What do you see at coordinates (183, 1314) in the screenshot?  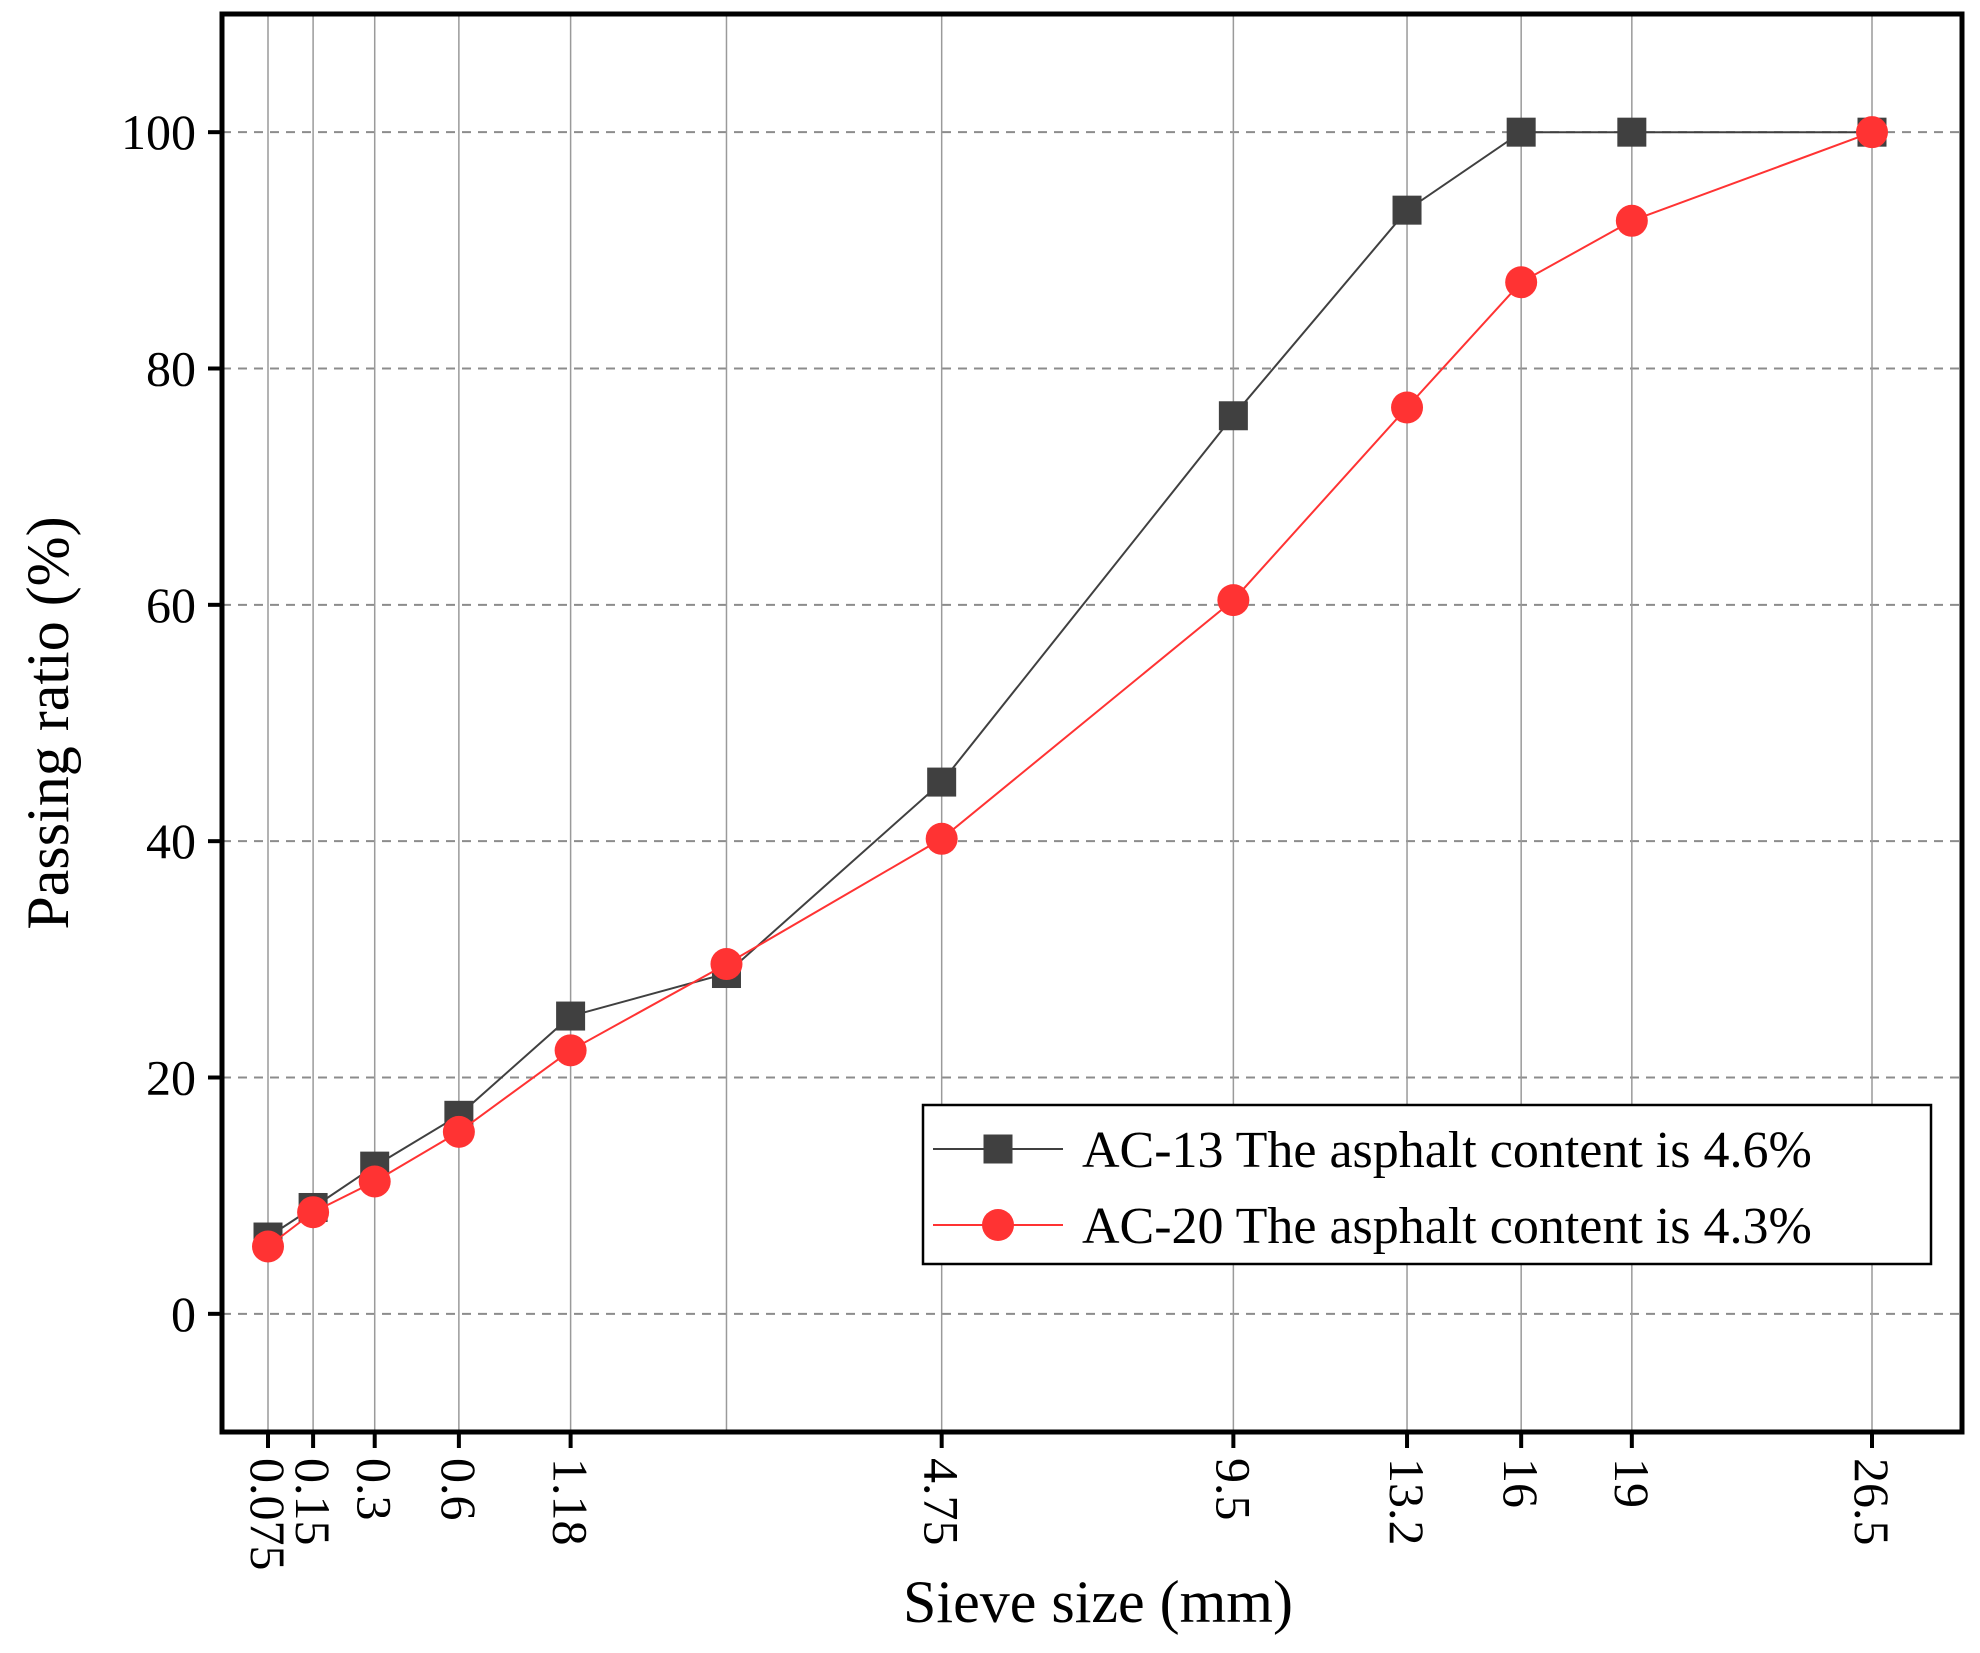 I see `y-tick-label: 0` at bounding box center [183, 1314].